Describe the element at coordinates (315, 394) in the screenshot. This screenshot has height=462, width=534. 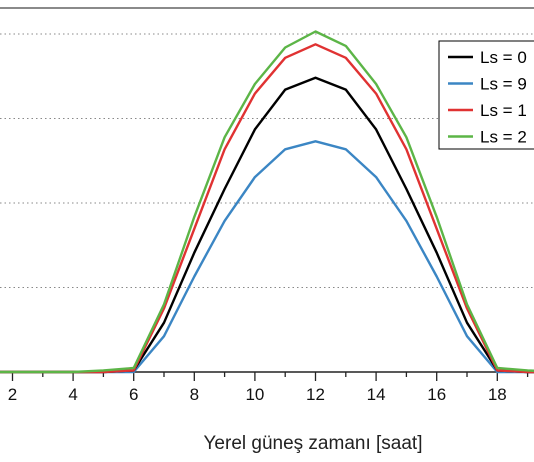
I see `x-tick-label: 12` at that location.